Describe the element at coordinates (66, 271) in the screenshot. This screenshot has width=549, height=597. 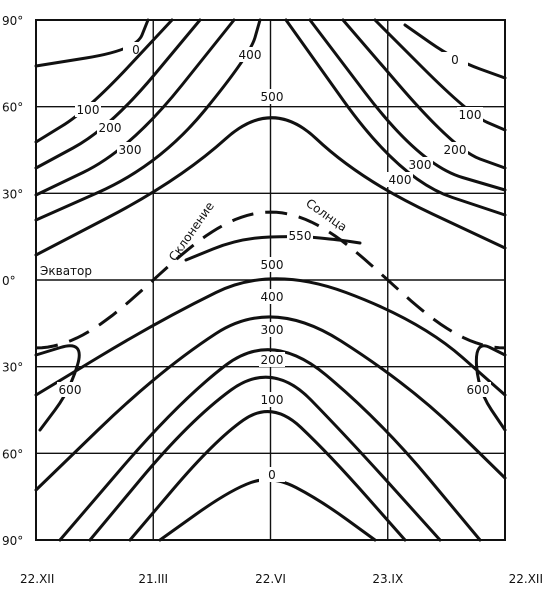
I see `equator-label: Экватор` at that location.